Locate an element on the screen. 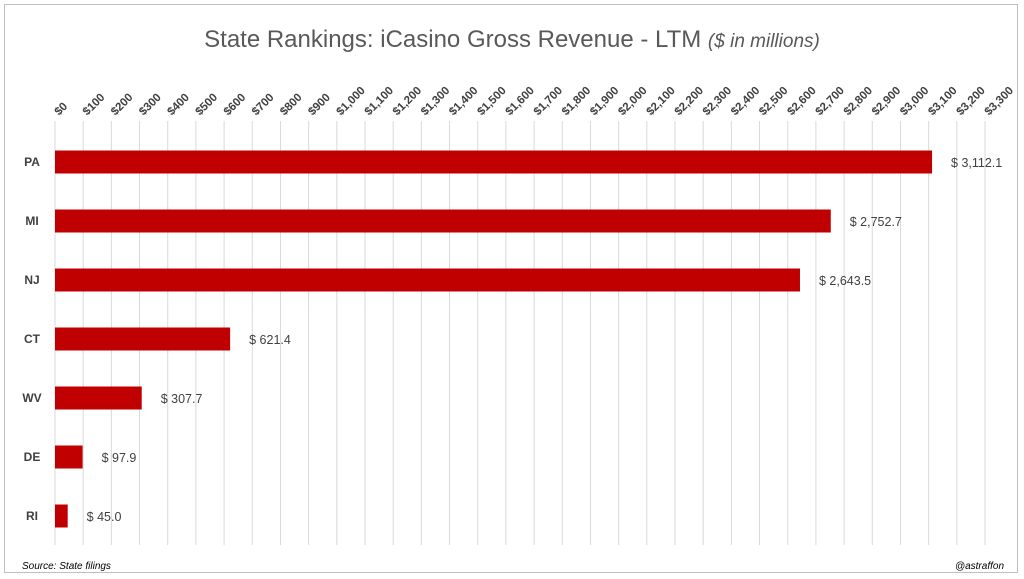 This screenshot has width=1024, height=579. x-tick-label: $200 is located at coordinates (122, 105).